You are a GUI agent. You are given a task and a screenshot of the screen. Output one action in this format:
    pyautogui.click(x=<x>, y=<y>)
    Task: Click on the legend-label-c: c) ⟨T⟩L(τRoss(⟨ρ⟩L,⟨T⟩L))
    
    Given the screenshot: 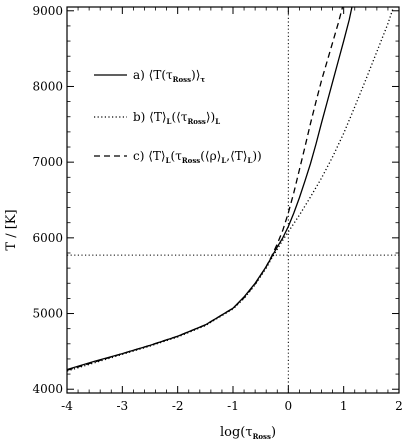 What is the action you would take?
    pyautogui.click(x=197, y=157)
    